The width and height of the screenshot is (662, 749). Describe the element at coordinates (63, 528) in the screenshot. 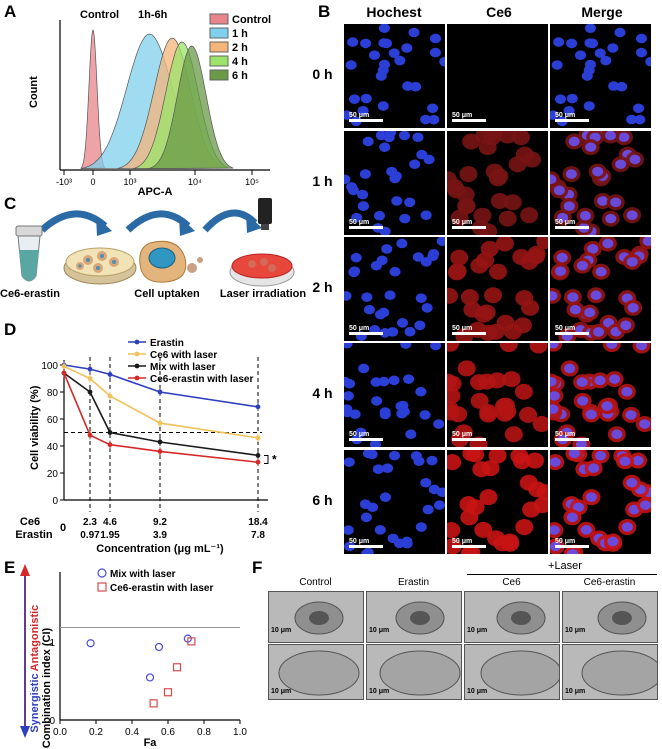

I see `conc-zero-label: 0` at that location.